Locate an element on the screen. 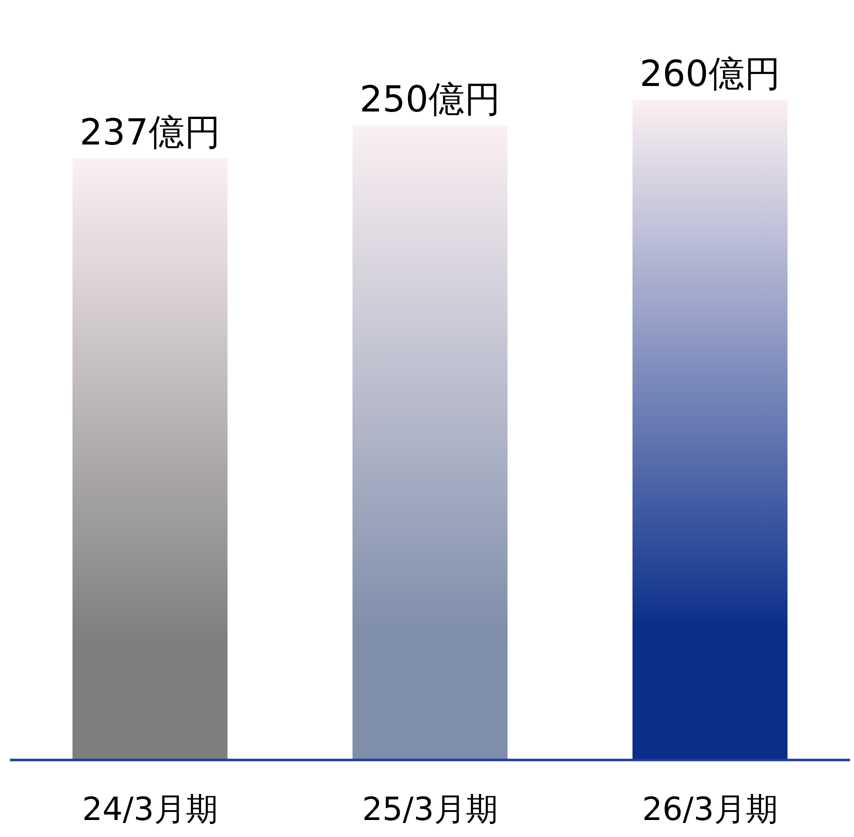 The height and width of the screenshot is (837, 854). data-label: 250億円 is located at coordinates (430, 99).